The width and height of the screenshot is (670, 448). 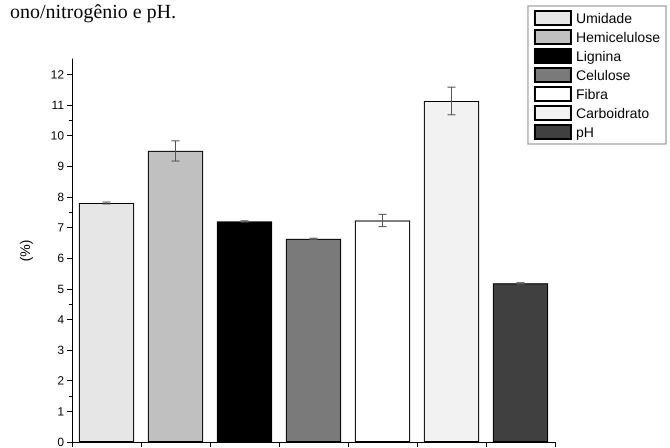 I want to click on y-tick-label: 2, so click(x=60, y=381).